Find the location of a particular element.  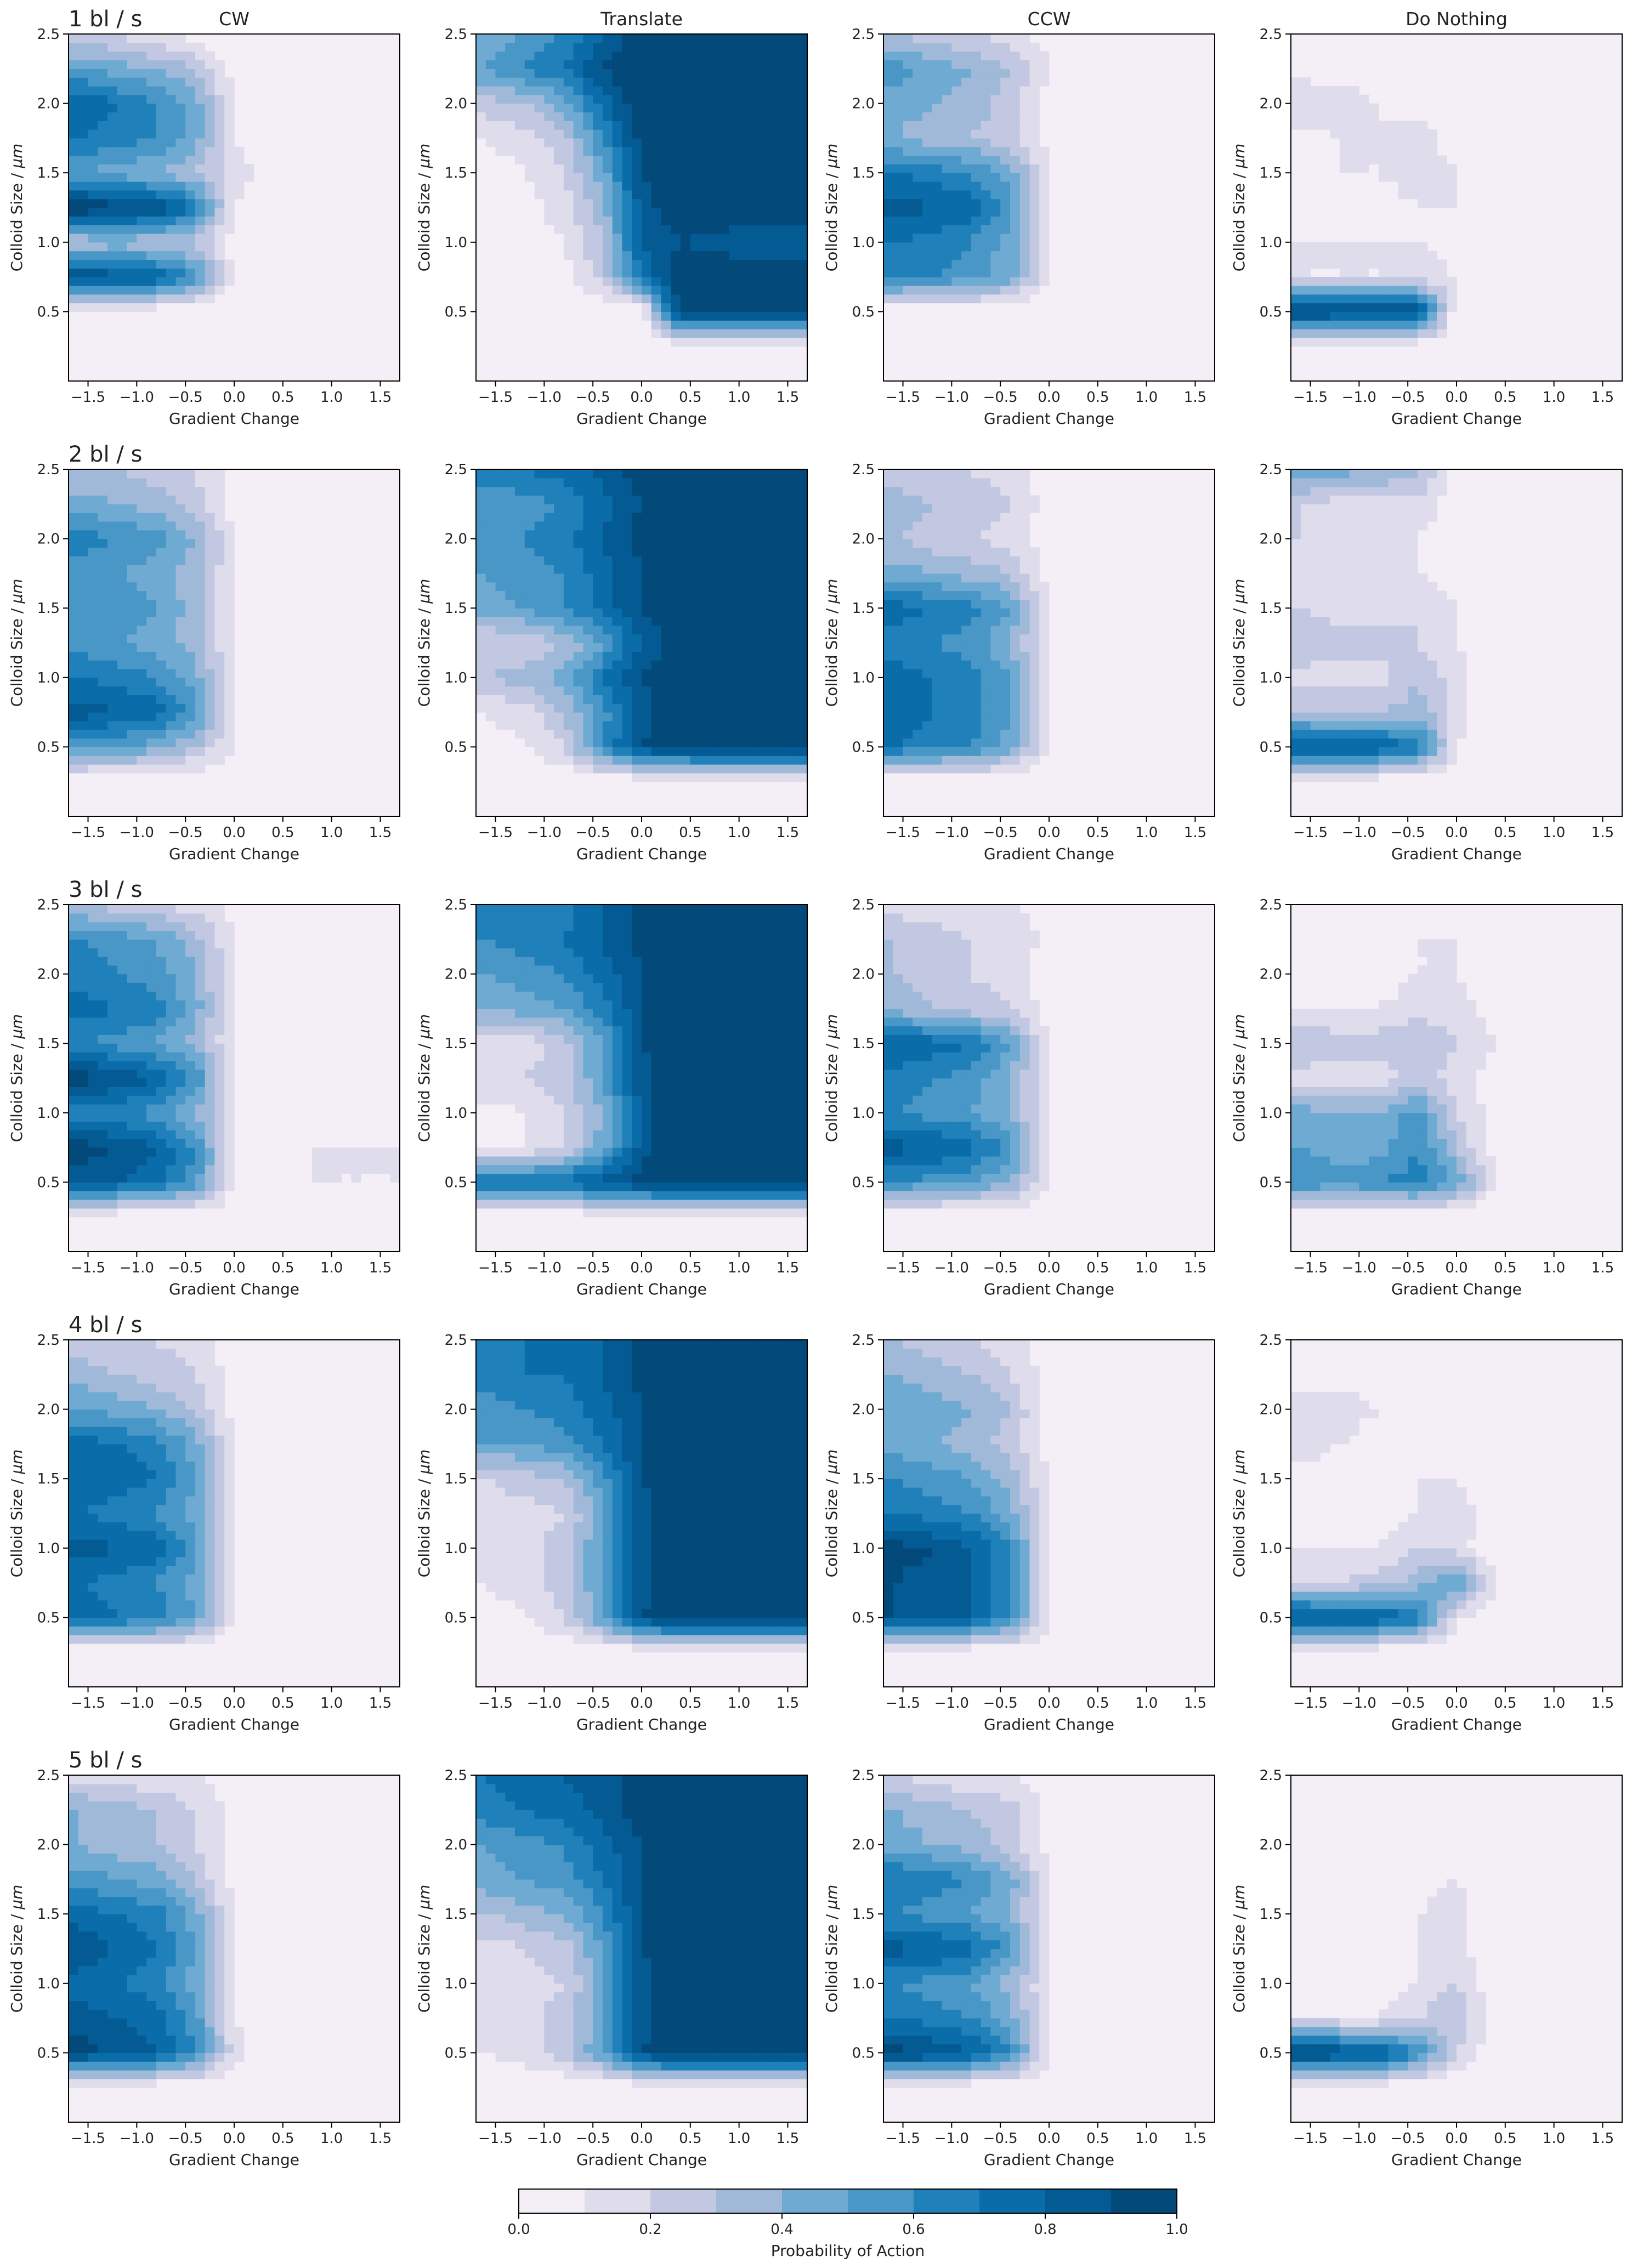

y-tick-label: 2.5 is located at coordinates (863, 34).